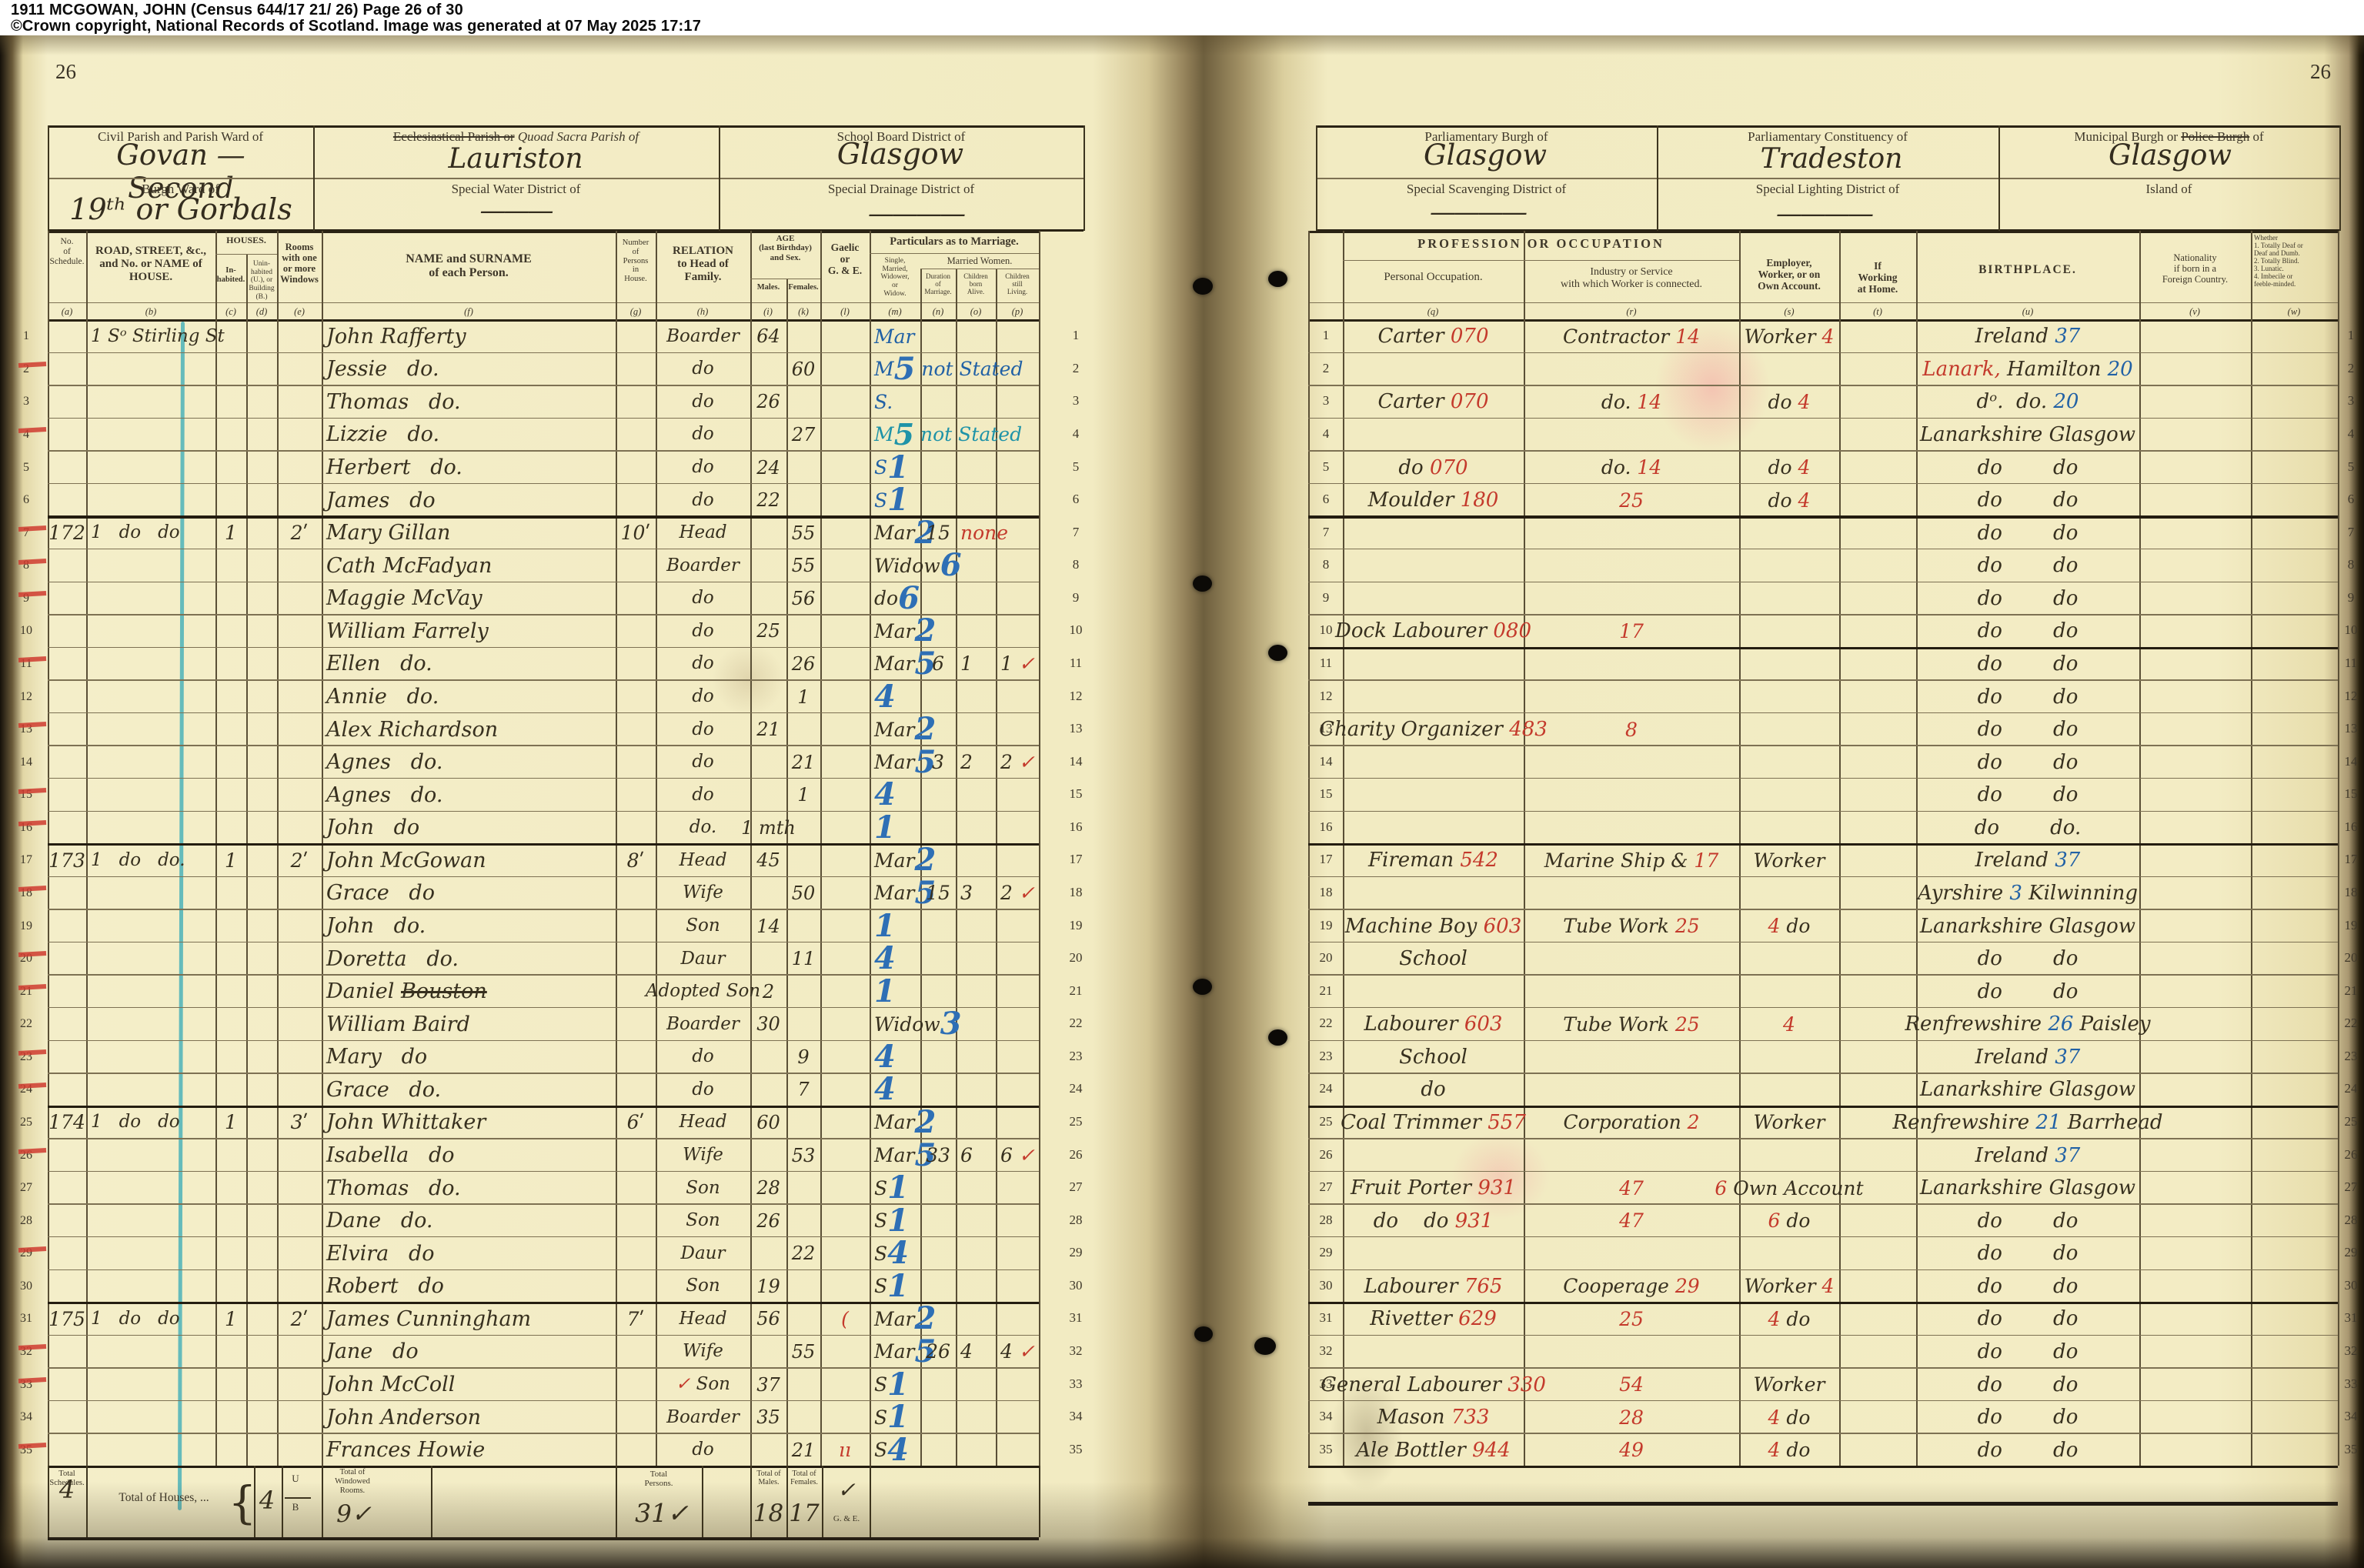 The image size is (2364, 1568). I want to click on ink-segment: Herbert do., so click(394, 468).